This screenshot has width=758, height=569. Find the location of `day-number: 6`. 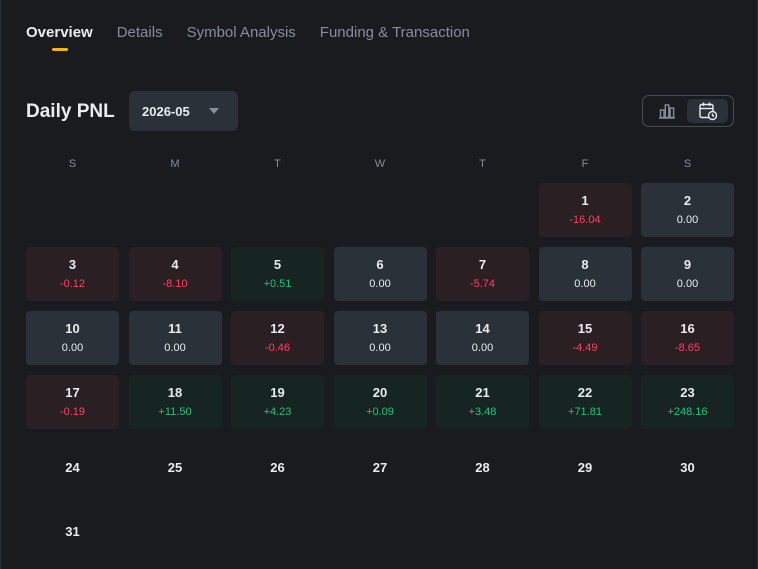

day-number: 6 is located at coordinates (380, 264).